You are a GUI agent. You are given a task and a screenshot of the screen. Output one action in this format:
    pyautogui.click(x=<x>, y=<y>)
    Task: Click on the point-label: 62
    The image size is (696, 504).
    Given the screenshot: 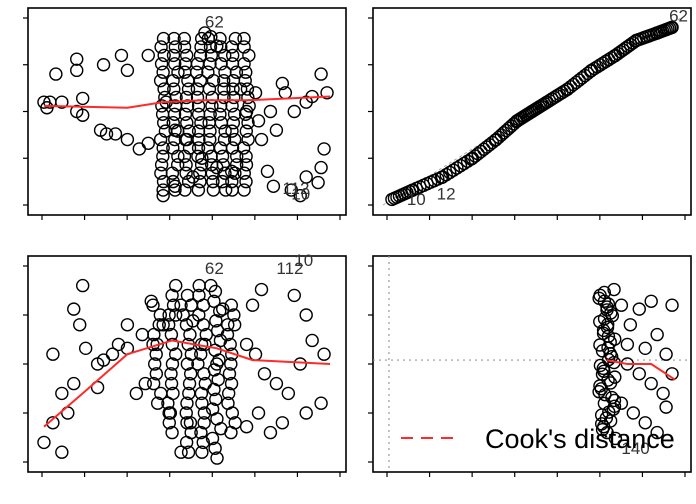 What is the action you would take?
    pyautogui.click(x=214, y=21)
    